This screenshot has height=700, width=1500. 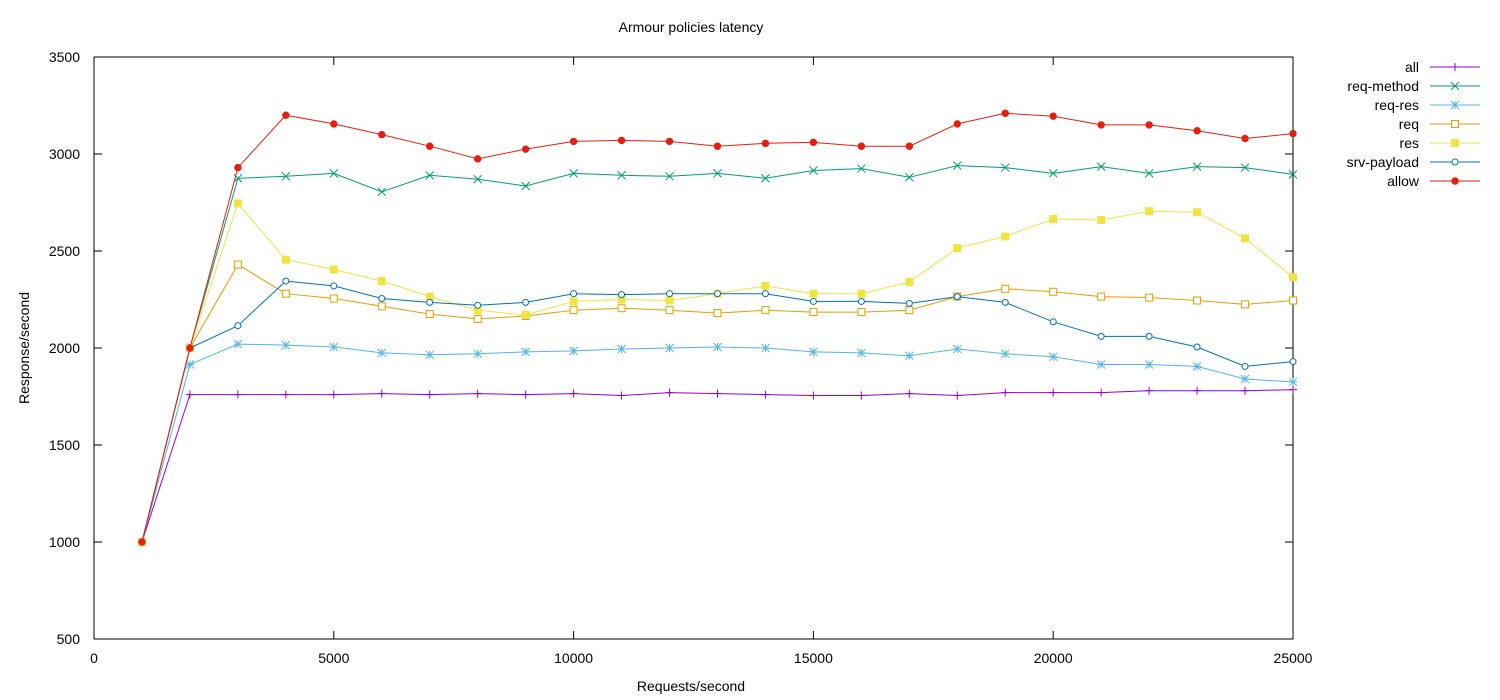 What do you see at coordinates (691, 27) in the screenshot?
I see `chart-title: Armour policies latency` at bounding box center [691, 27].